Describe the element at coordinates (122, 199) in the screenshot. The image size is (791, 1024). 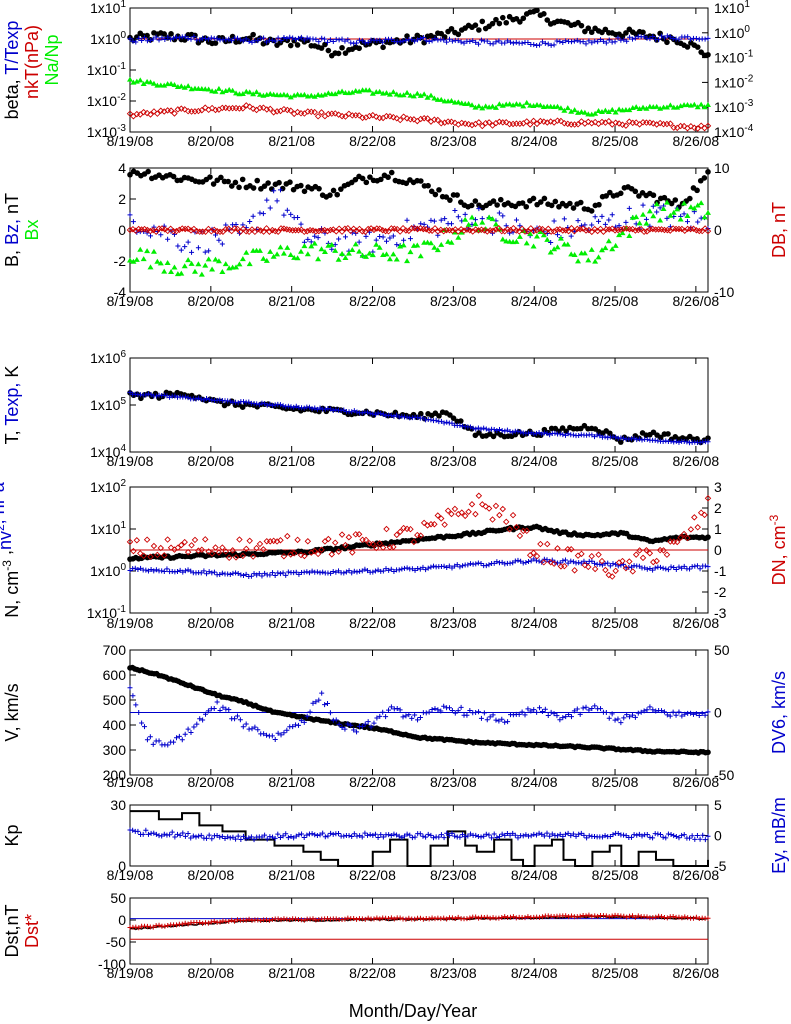
I see `y-tick-label: 2` at that location.